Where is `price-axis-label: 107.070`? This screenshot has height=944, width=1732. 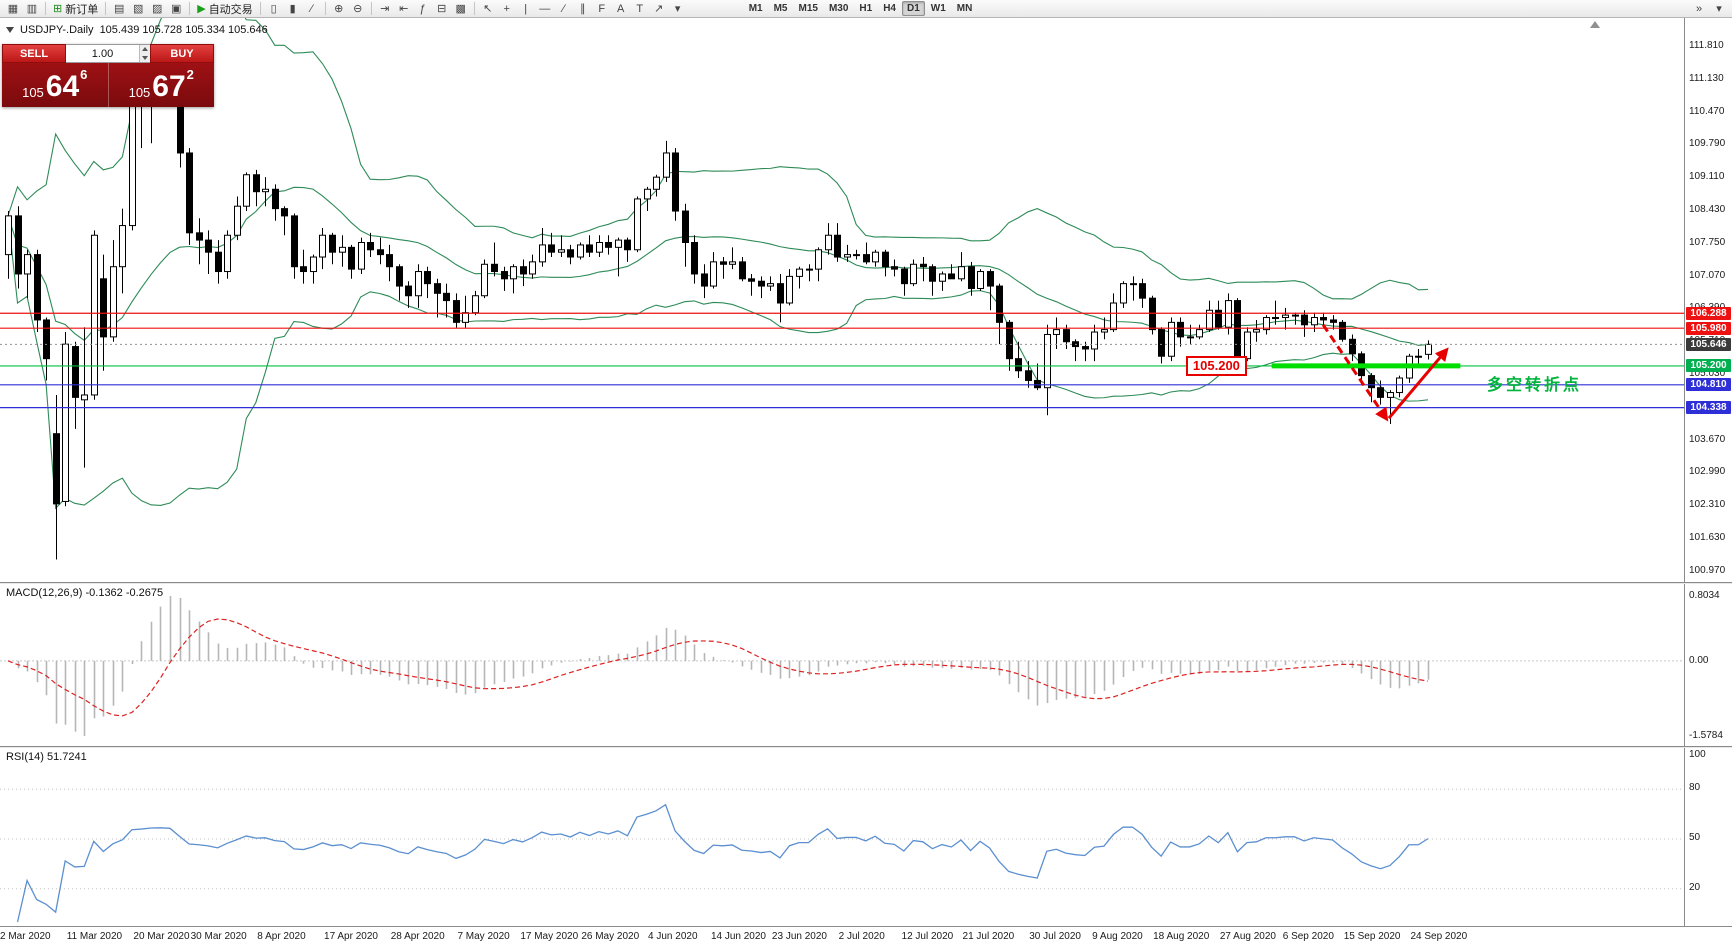 price-axis-label: 107.070 is located at coordinates (1707, 275).